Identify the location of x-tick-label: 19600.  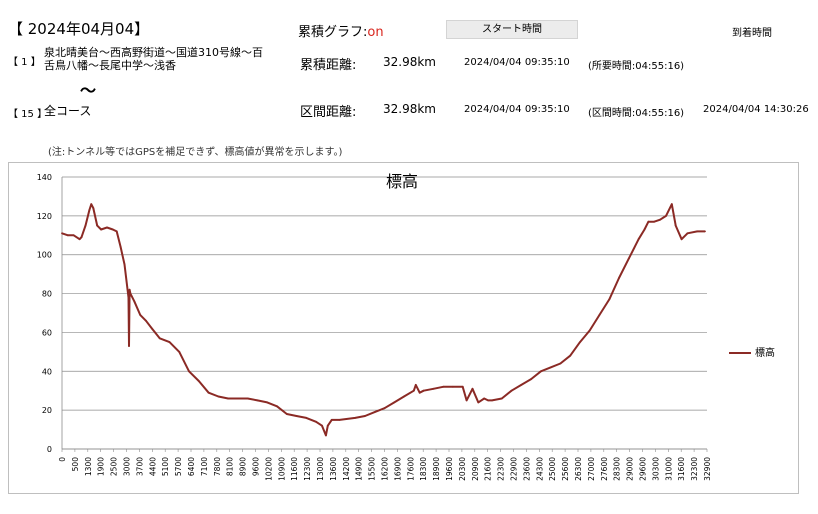
(449, 469).